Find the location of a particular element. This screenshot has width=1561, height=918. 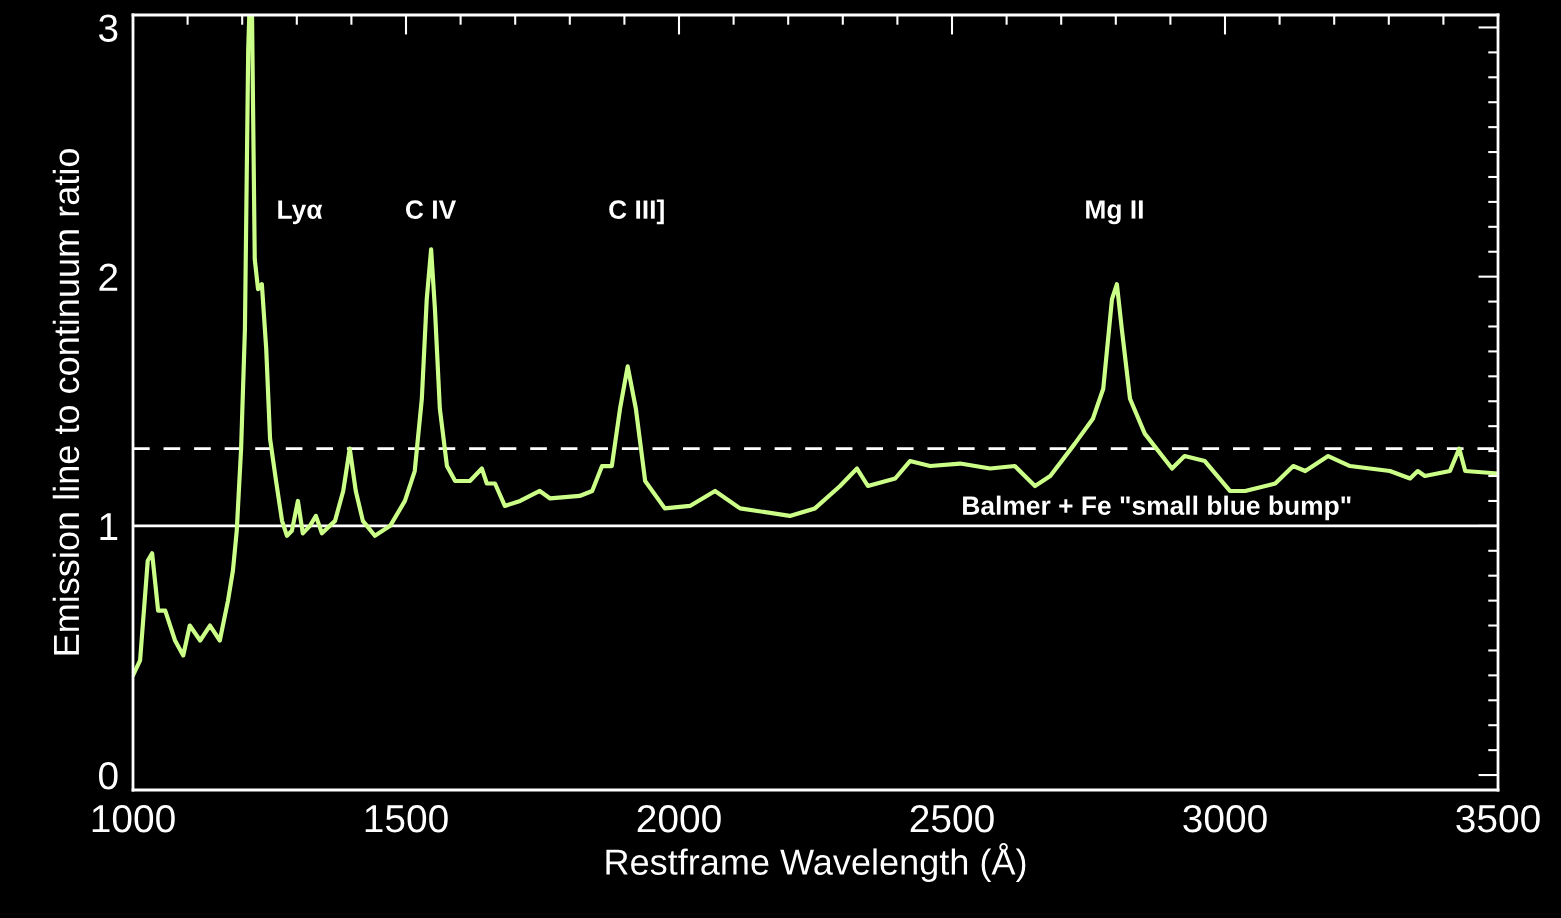

y-tick-label: 2 is located at coordinates (108, 277).